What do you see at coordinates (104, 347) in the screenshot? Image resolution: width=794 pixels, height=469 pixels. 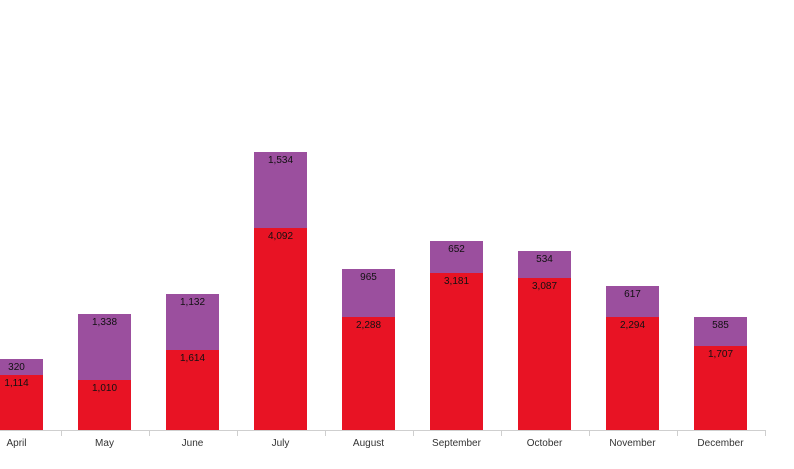 I see `bar-top-segment: 1,338` at bounding box center [104, 347].